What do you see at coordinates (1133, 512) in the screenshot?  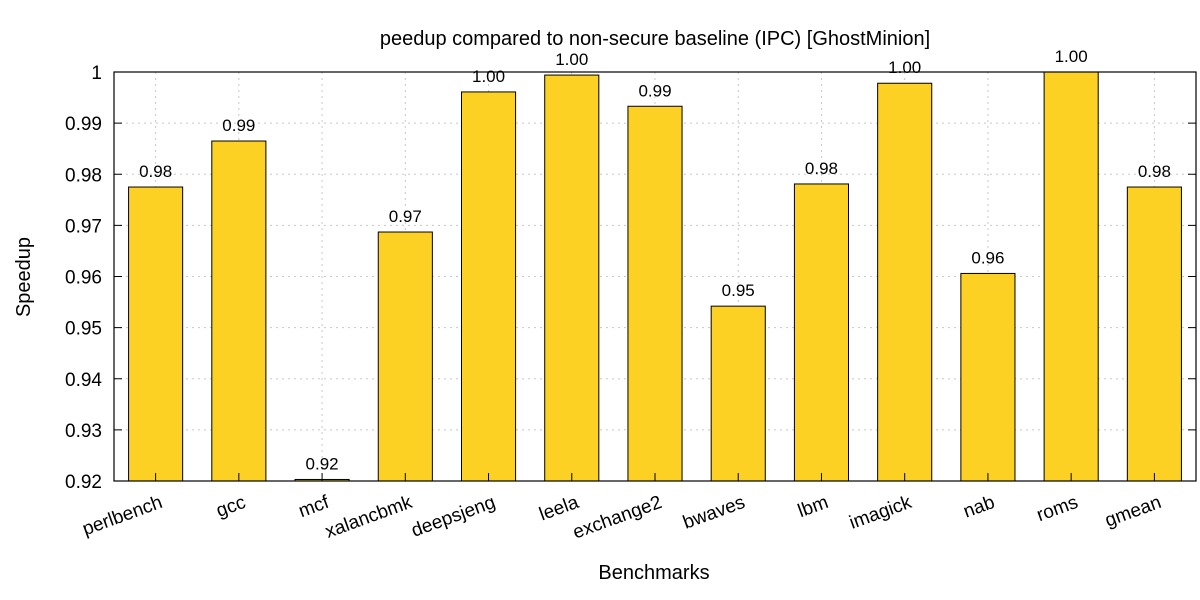 I see `x-tick-label-gmean: gmean` at bounding box center [1133, 512].